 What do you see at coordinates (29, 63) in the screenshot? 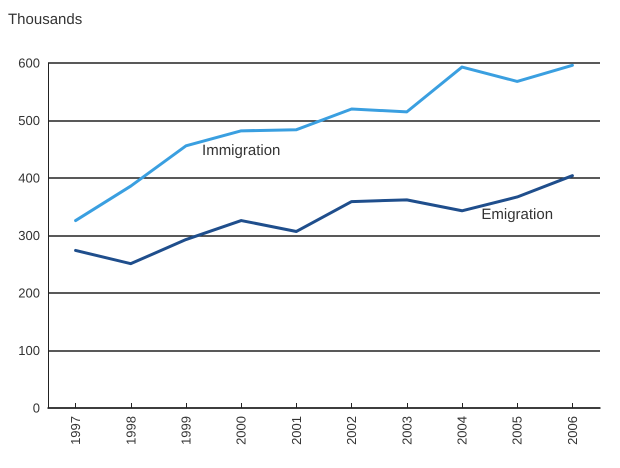
I see `y-tick-label: 600` at bounding box center [29, 63].